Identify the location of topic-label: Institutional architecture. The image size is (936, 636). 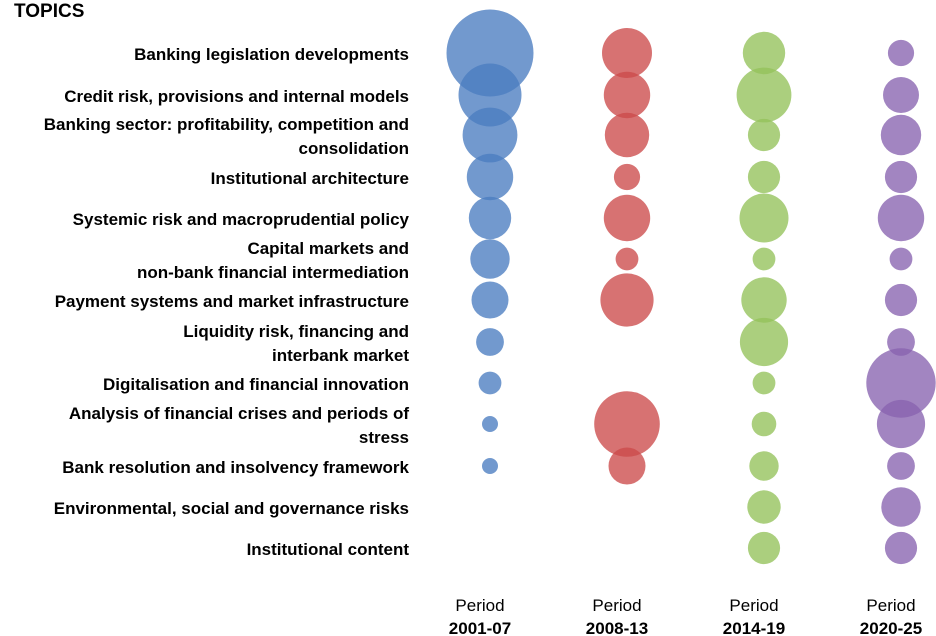
(310, 178).